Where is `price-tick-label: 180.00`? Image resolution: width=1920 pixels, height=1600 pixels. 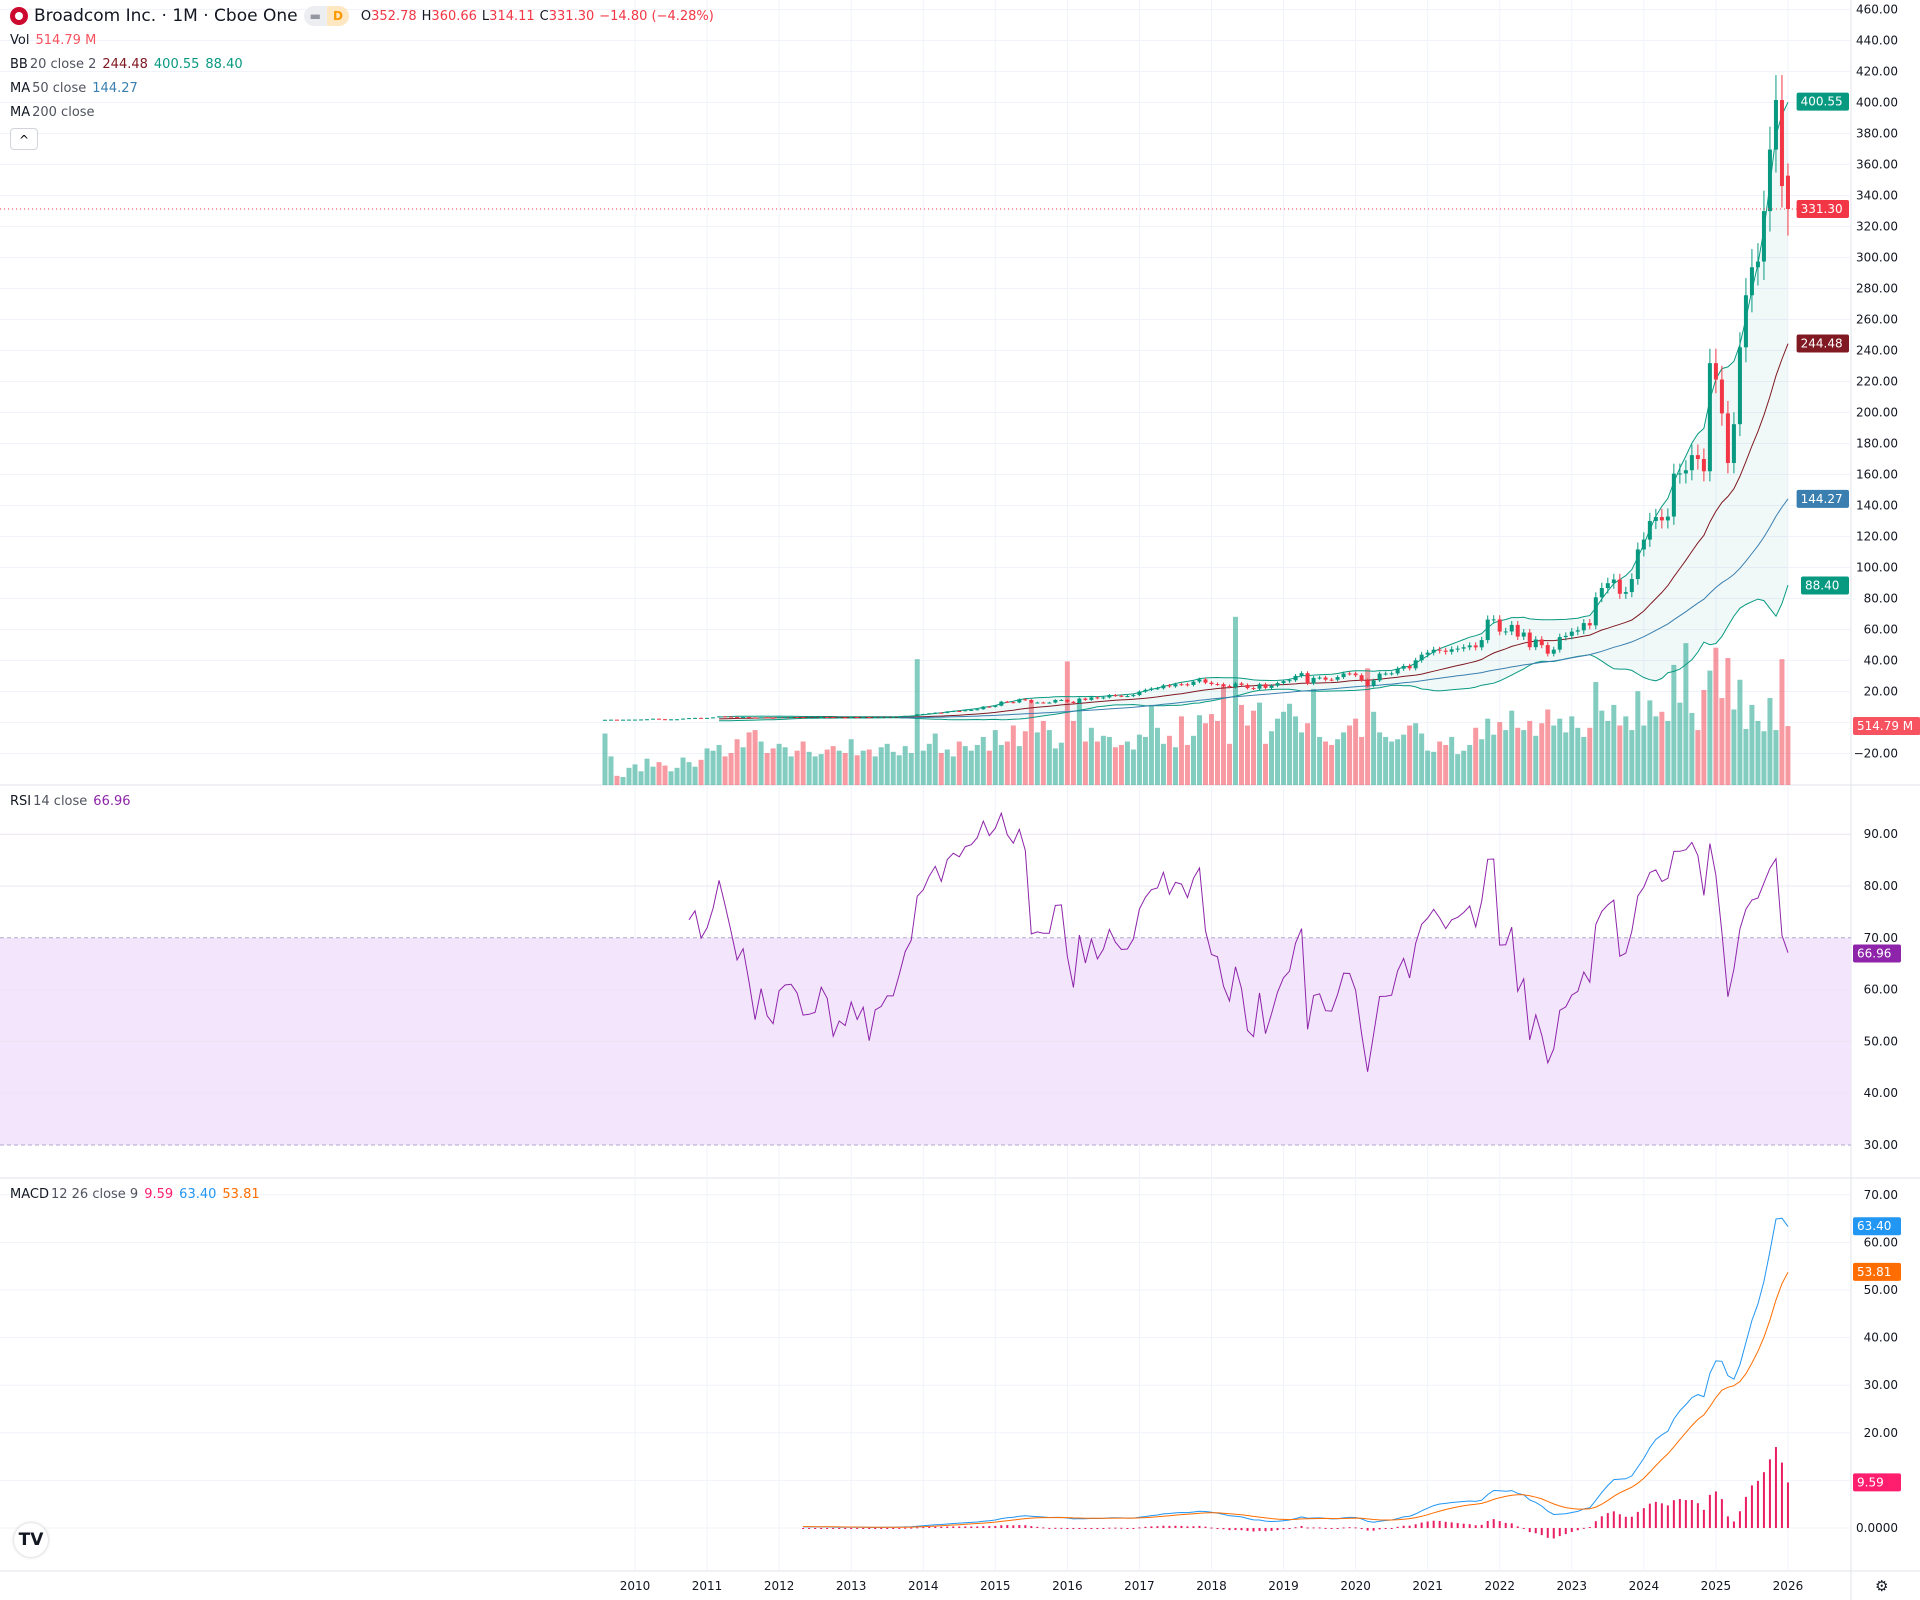 price-tick-label: 180.00 is located at coordinates (1877, 444).